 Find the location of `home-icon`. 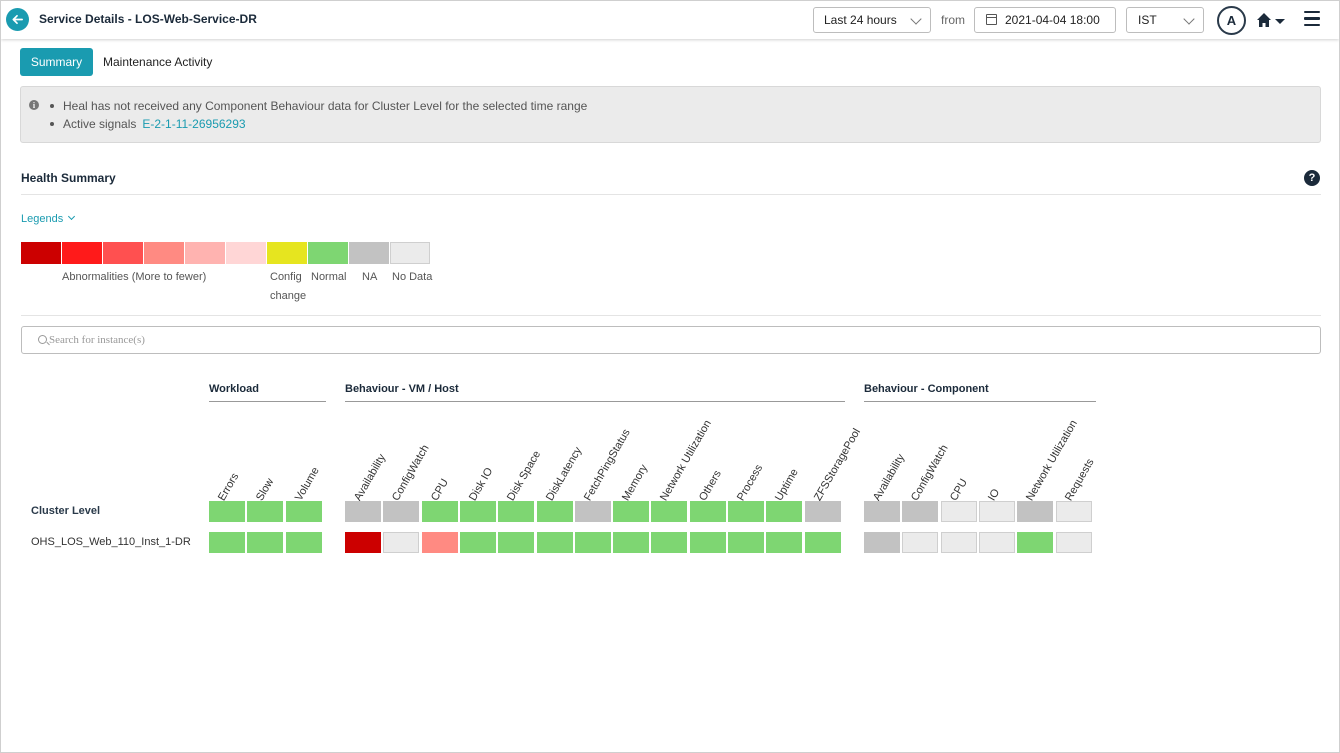

home-icon is located at coordinates (1271, 20).